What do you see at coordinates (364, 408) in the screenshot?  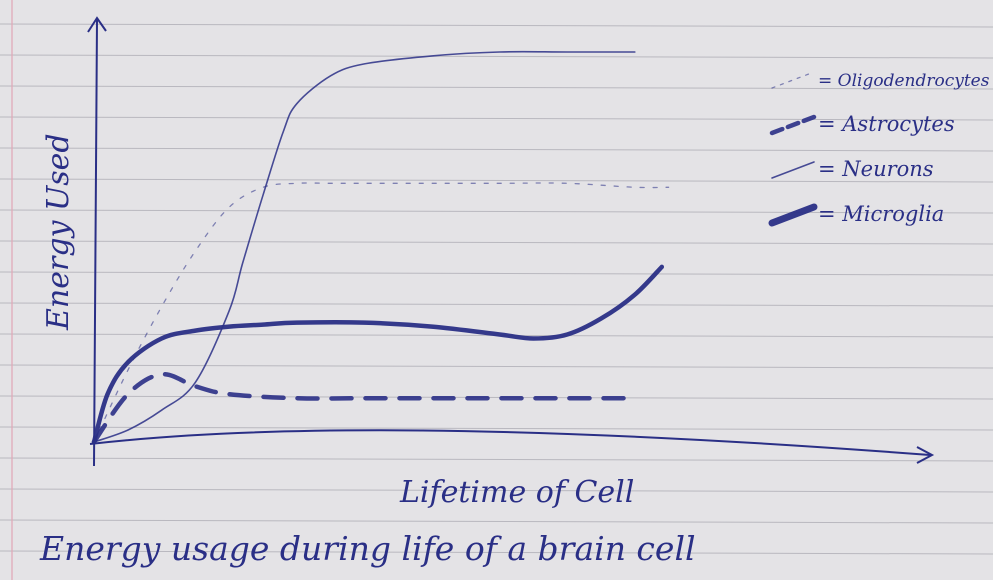 I see `series-line-dashed` at bounding box center [364, 408].